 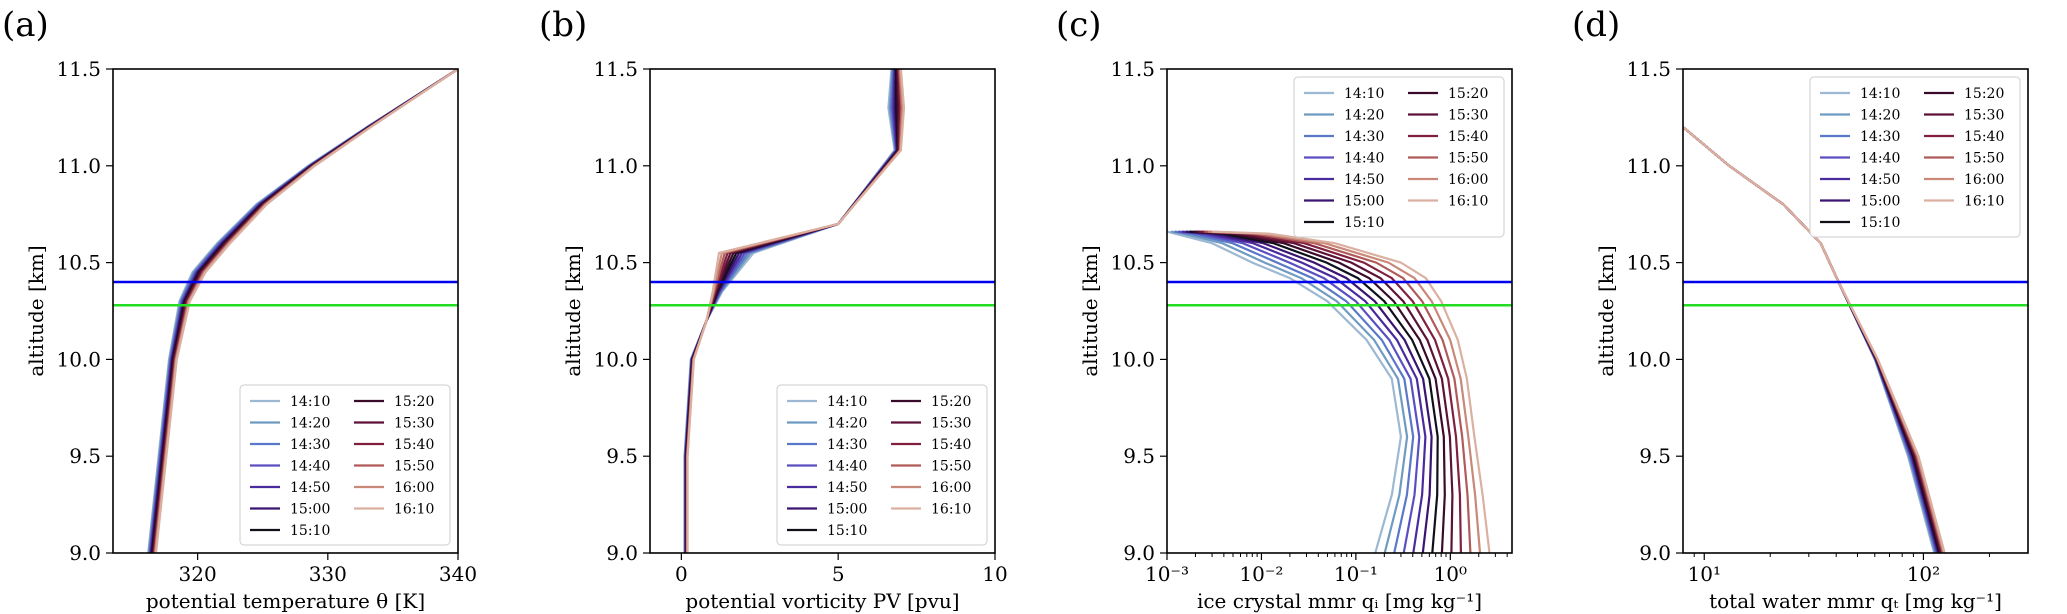 What do you see at coordinates (994, 574) in the screenshot?
I see `x-tick-label: 10` at bounding box center [994, 574].